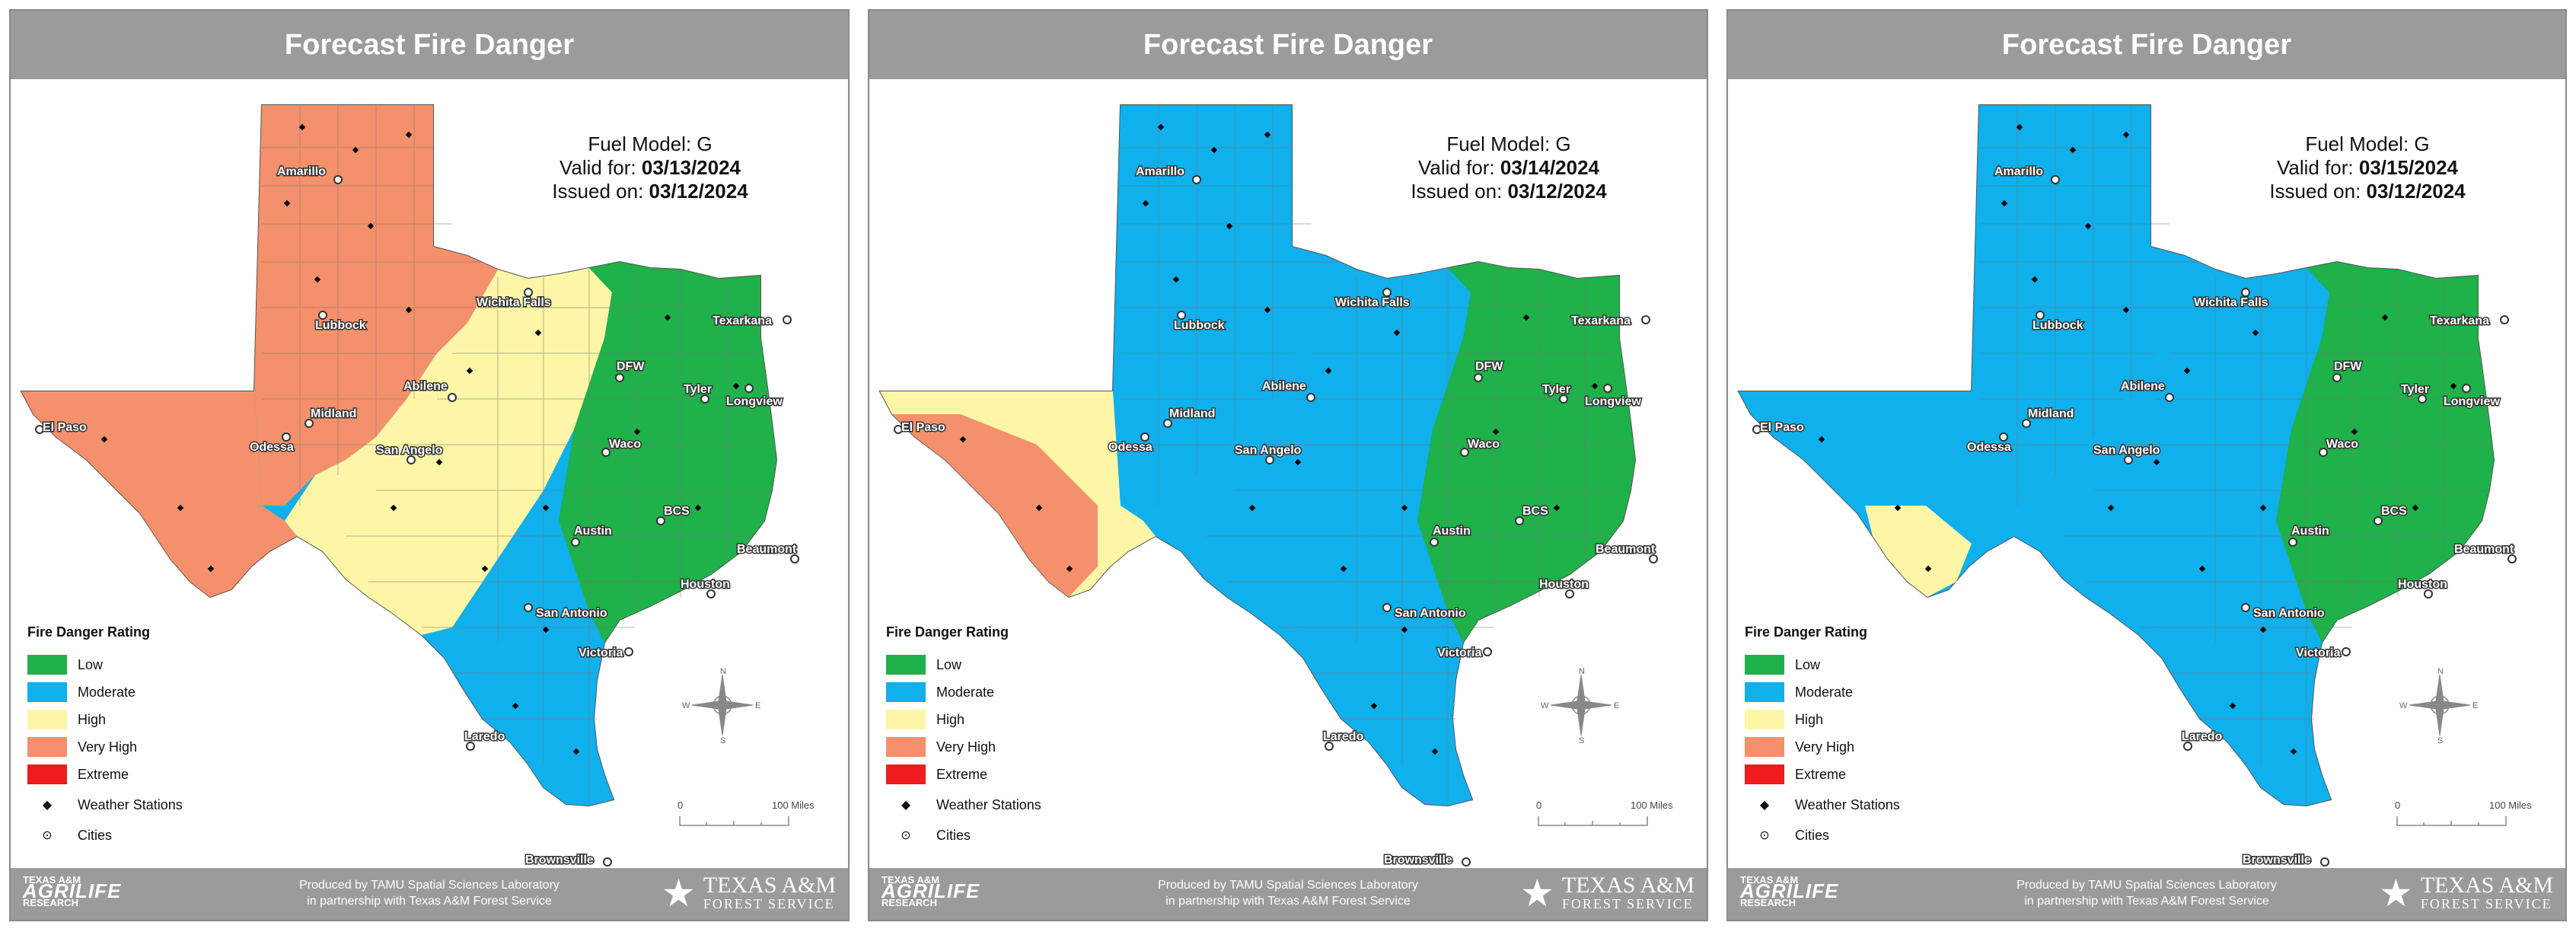 Image resolution: width=2576 pixels, height=932 pixels. I want to click on legend-item-moderate: Moderate, so click(1882, 692).